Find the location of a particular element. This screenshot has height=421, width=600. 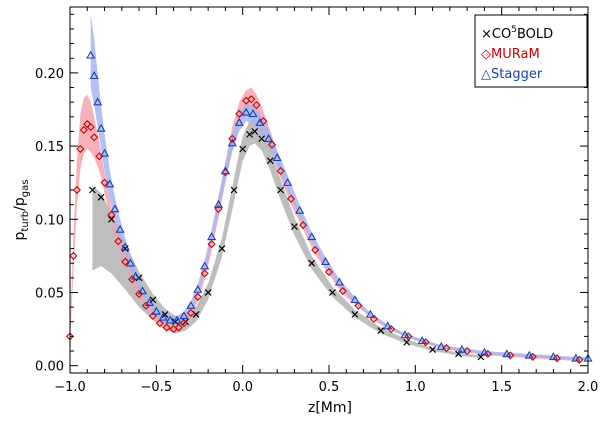

legend-marker: × is located at coordinates (486, 34).